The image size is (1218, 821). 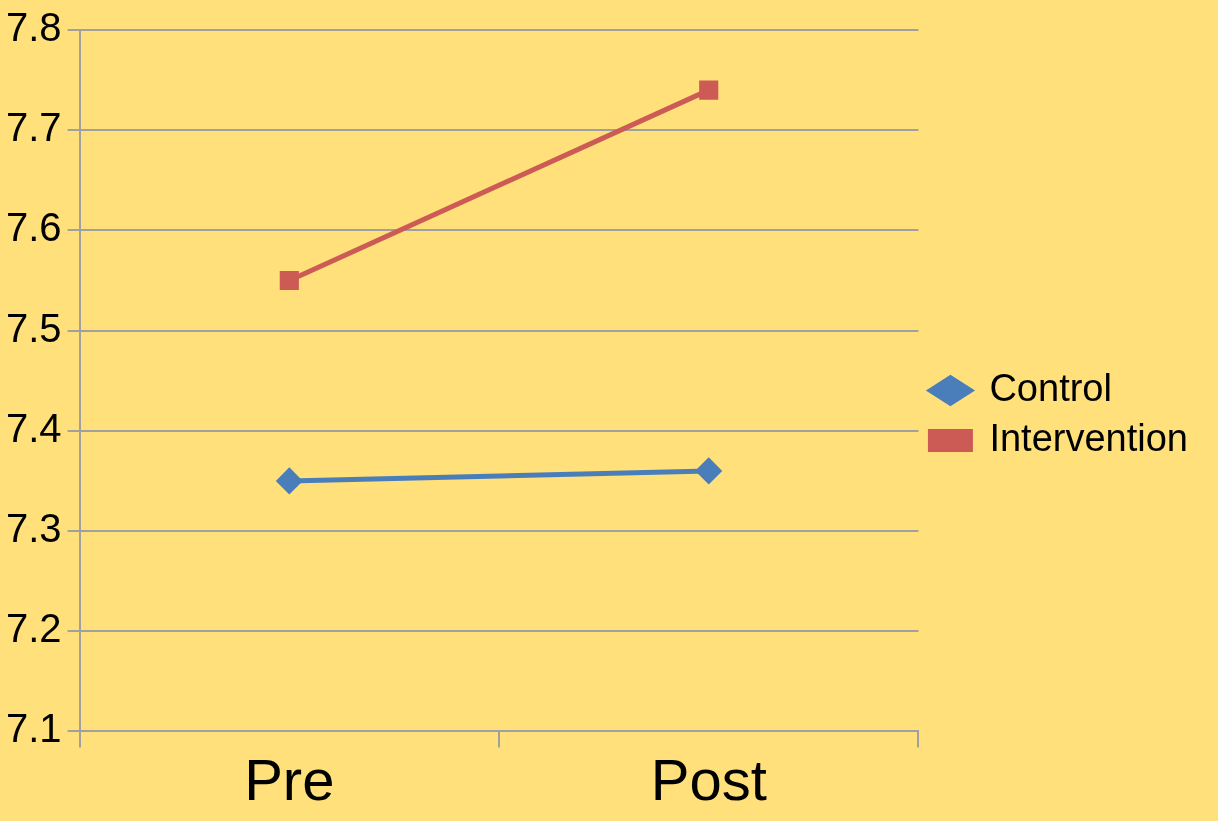 I want to click on x-tick-label: Pre, so click(x=289, y=780).